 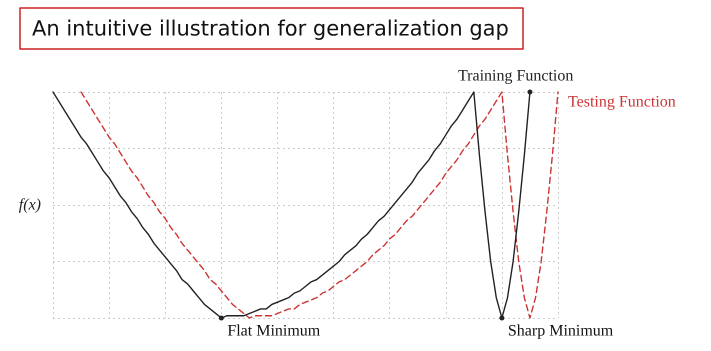 I want to click on text: Sharp Minimum, so click(x=561, y=331).